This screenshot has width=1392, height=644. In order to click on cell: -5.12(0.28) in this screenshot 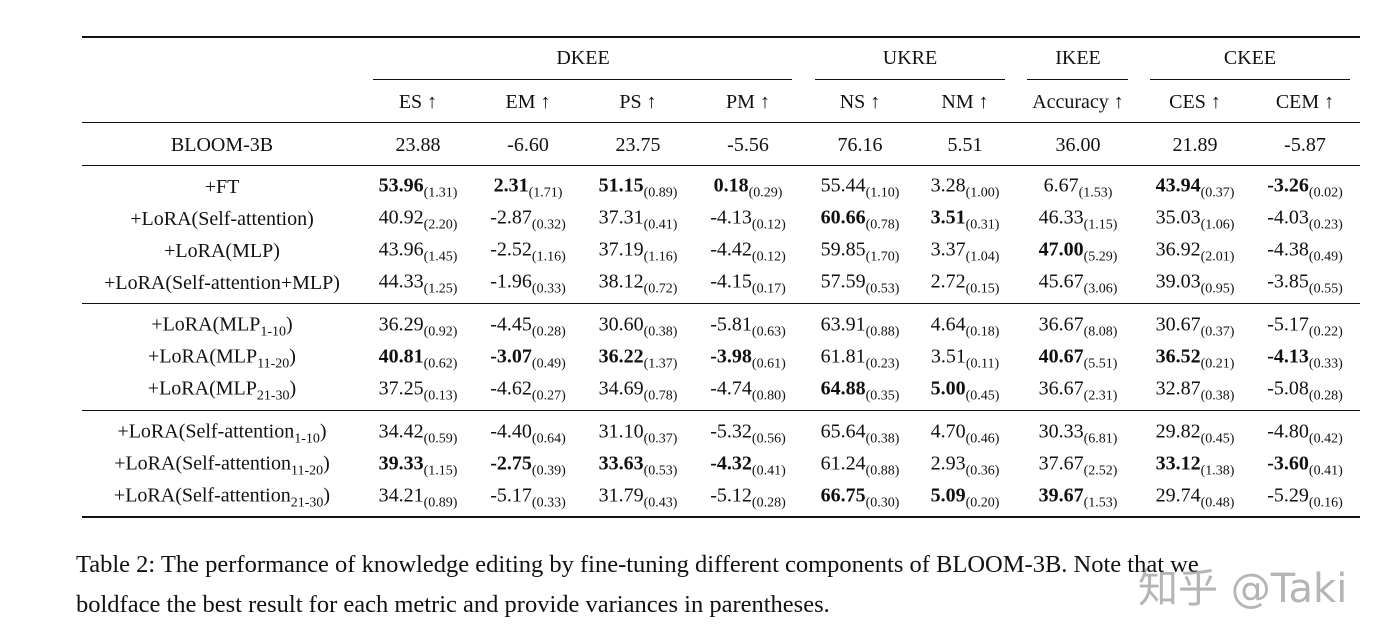, I will do `click(748, 497)`.